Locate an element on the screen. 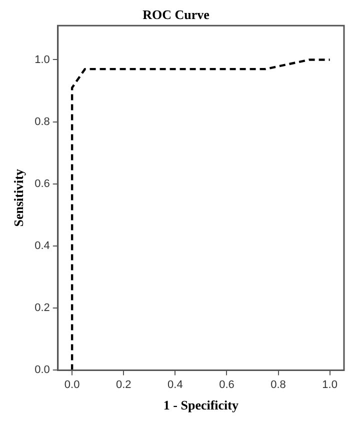 Image resolution: width=354 pixels, height=426 pixels. y-tick-label: 0.8 is located at coordinates (42, 122).